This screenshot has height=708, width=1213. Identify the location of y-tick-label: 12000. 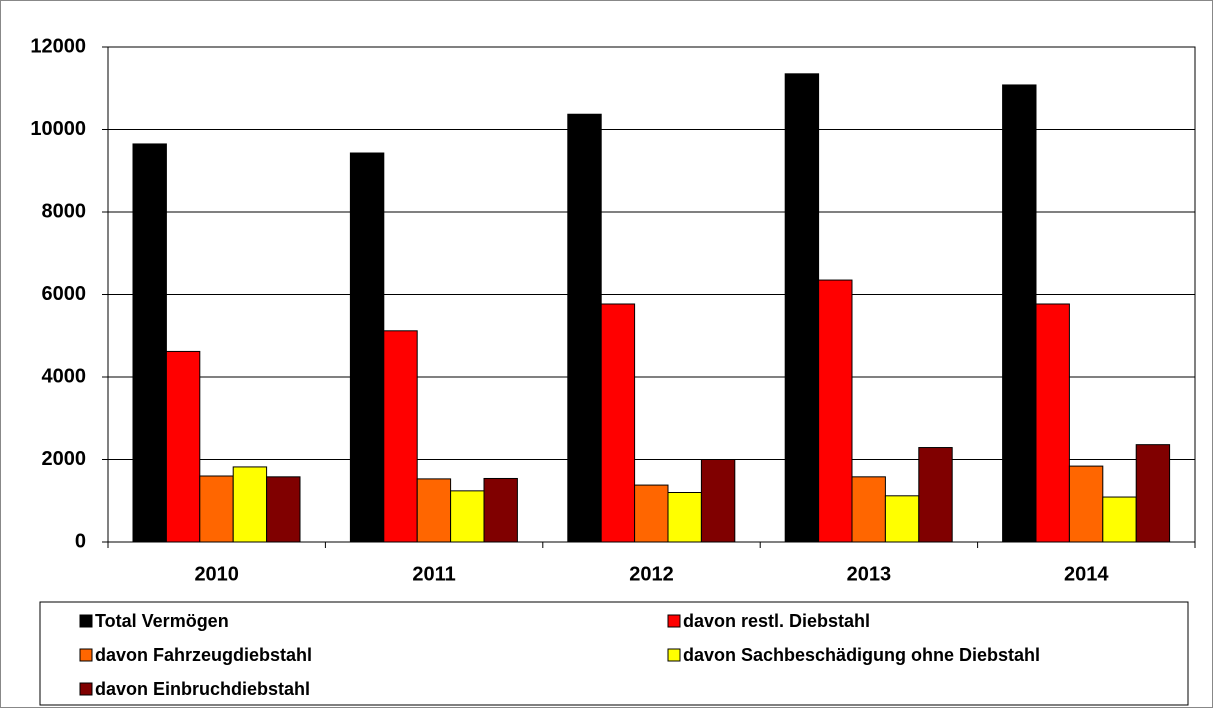
(58, 46).